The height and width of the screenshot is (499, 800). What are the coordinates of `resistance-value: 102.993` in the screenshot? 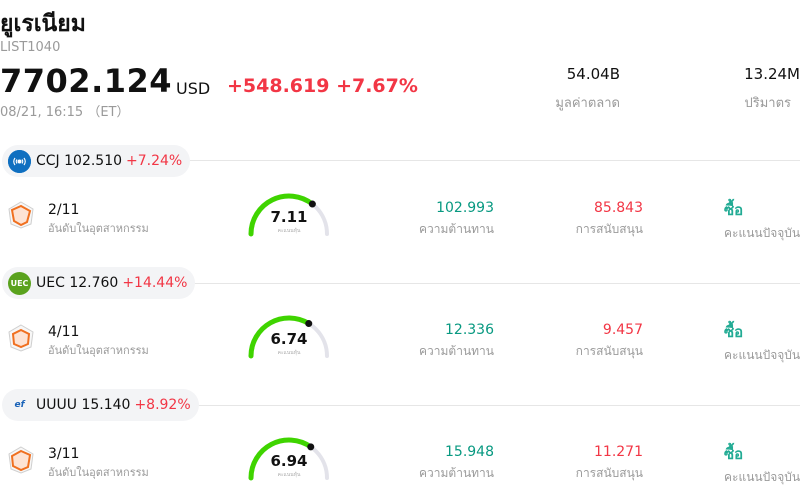 It's located at (465, 208).